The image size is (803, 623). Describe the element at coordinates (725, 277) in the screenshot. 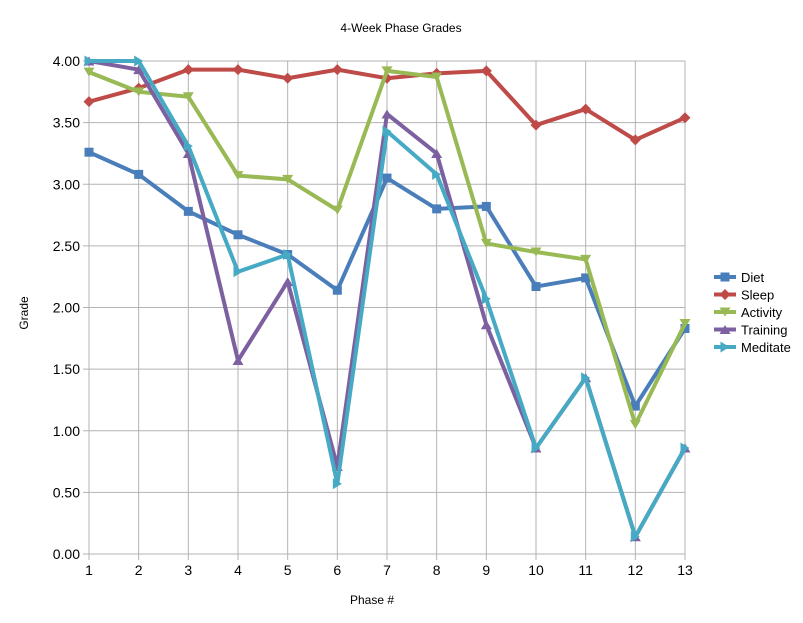

I see `legend-marker-diet` at that location.